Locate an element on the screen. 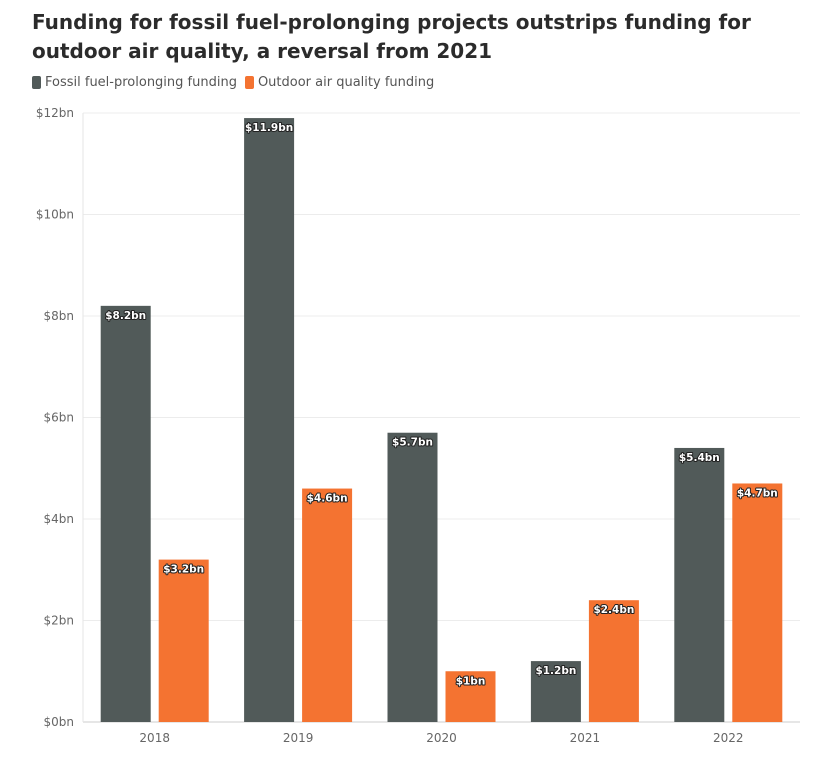  bar-air-quality-2022 is located at coordinates (757, 602).